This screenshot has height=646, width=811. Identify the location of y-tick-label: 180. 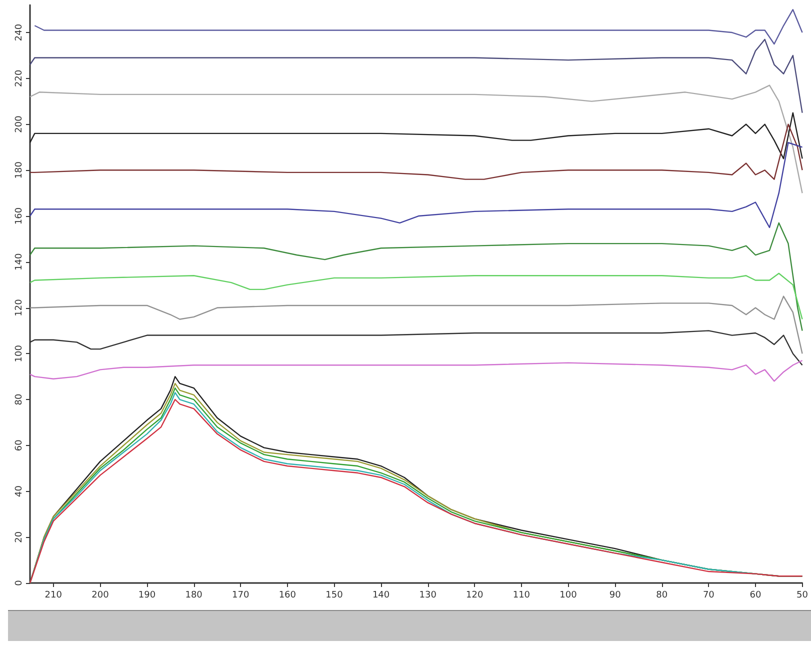
(19, 170).